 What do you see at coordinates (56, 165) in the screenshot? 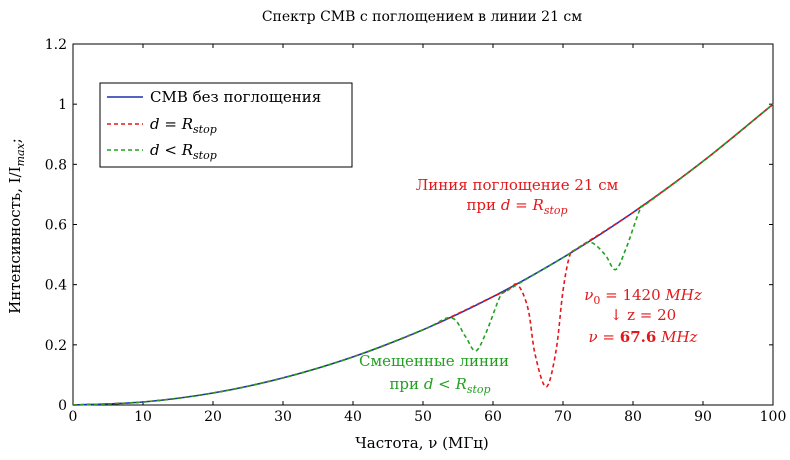
I see `y-tick-label: 0.8` at bounding box center [56, 165].